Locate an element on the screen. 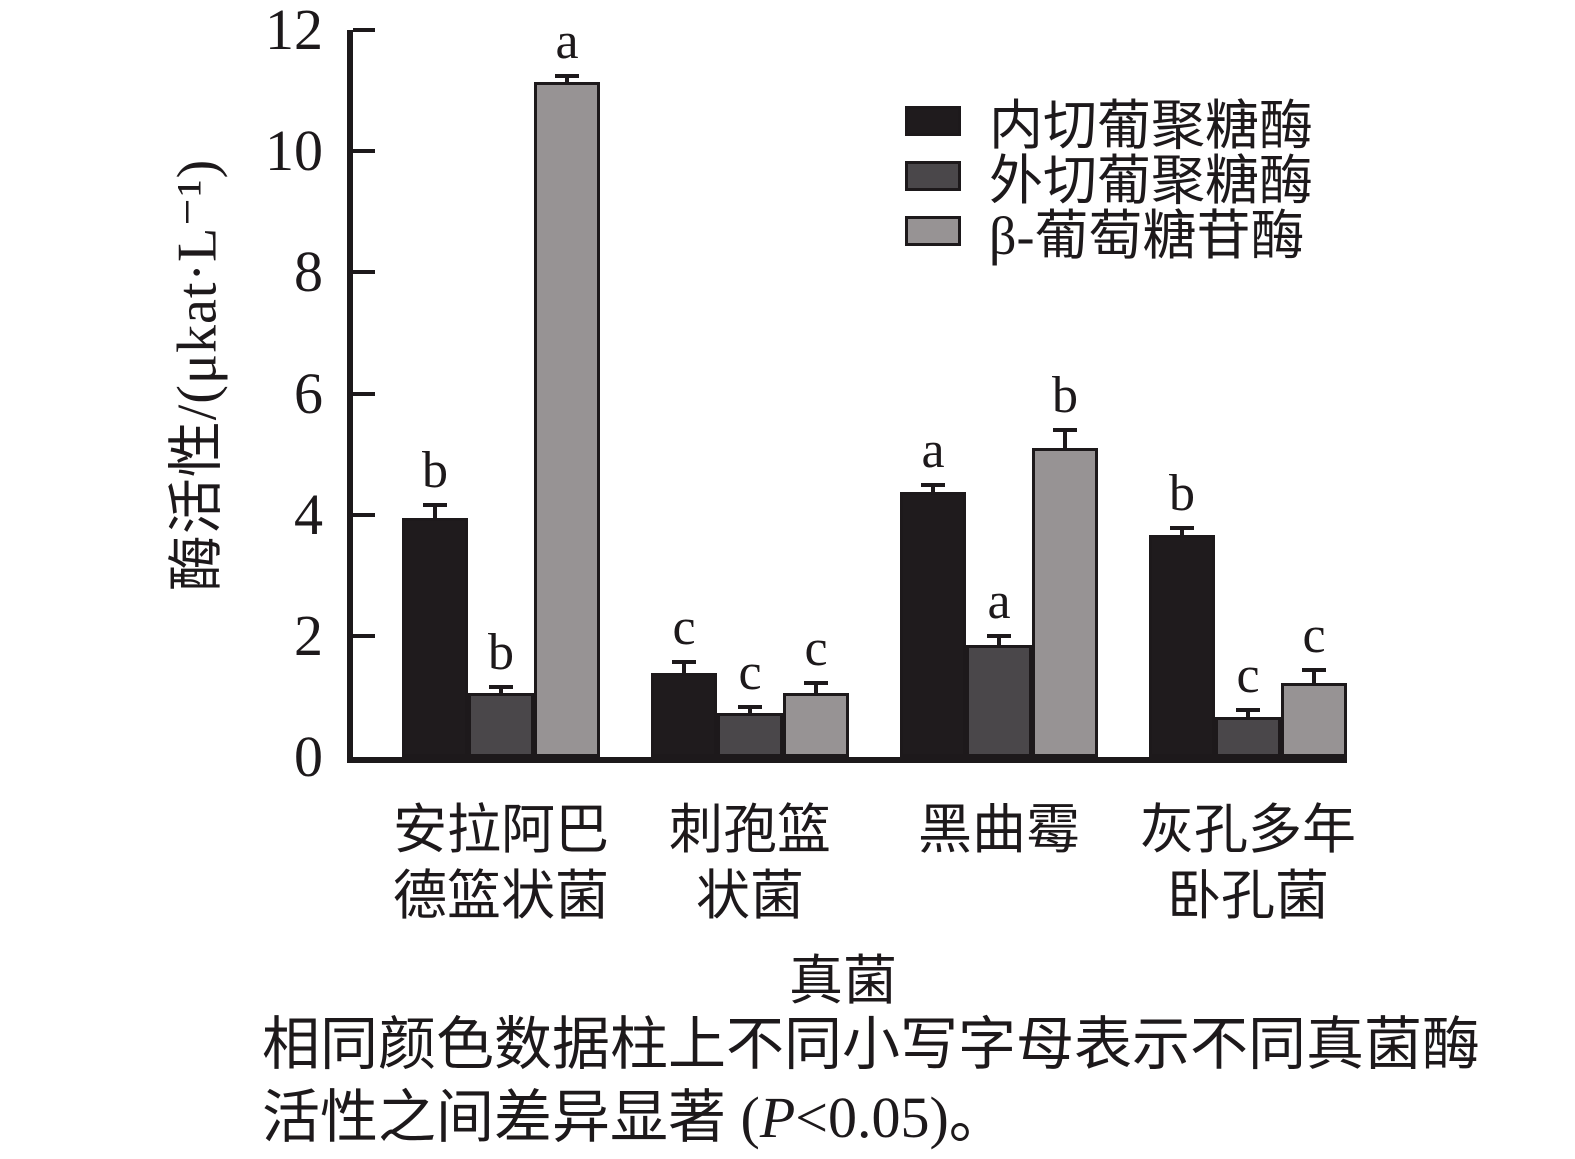 This screenshot has width=1575, height=1159. bar-β-葡萄糖苷酶-刺孢篮状菌 is located at coordinates (816, 724).